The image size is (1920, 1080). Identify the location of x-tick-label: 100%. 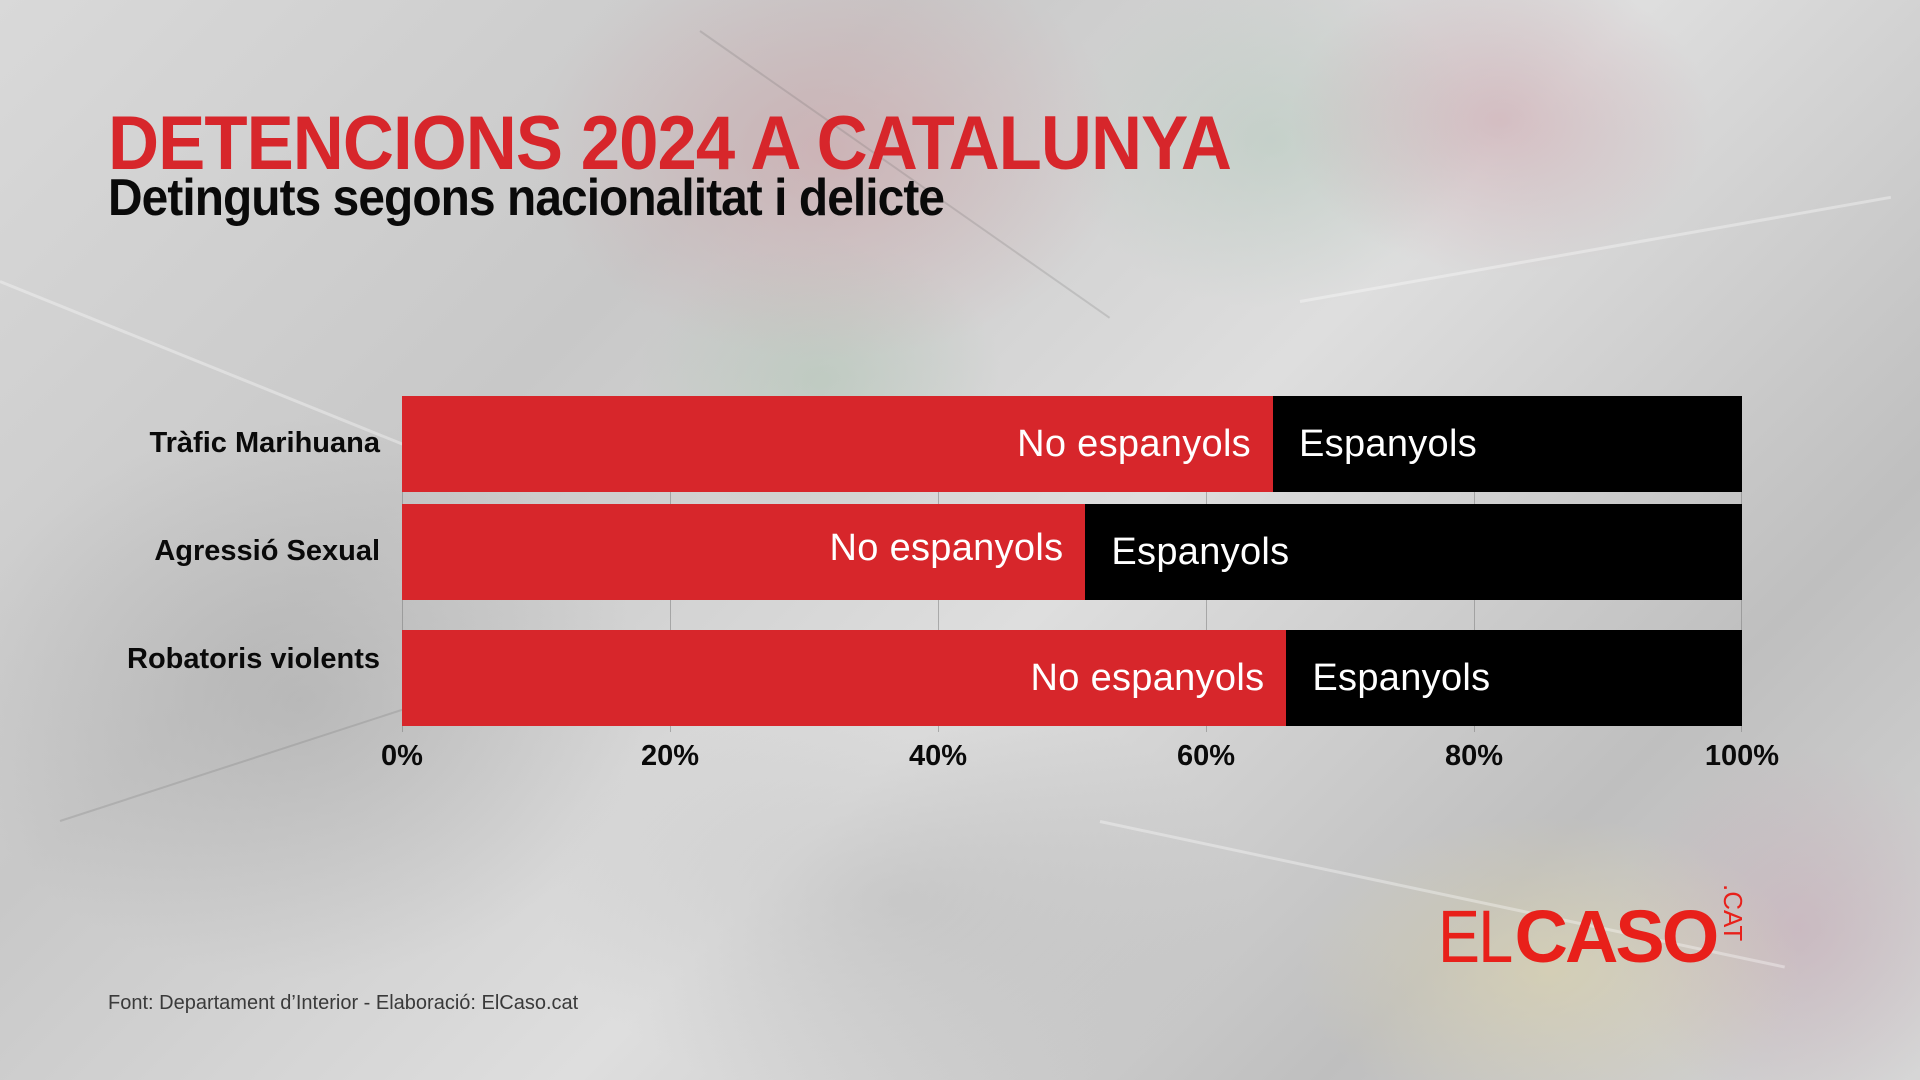
(1742, 756).